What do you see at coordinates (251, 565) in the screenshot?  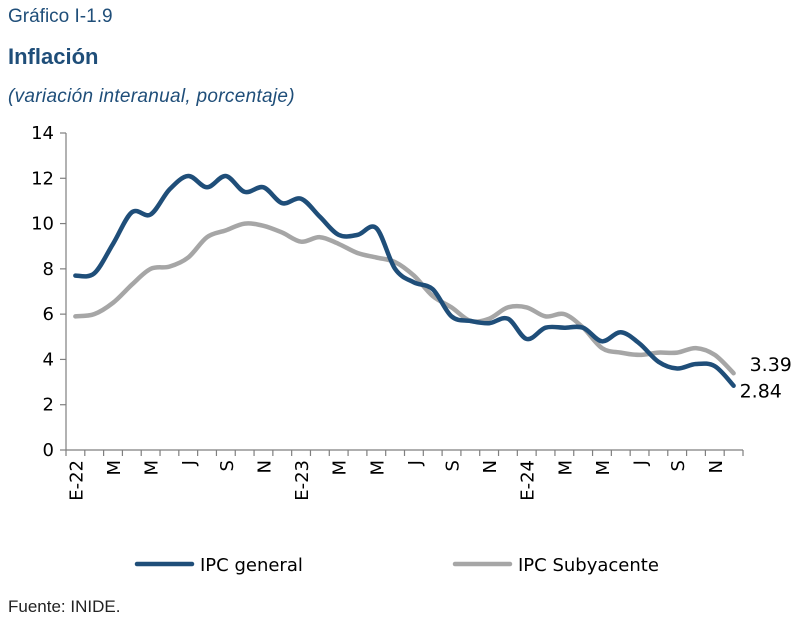 I see `legend-label-general: IPC general` at bounding box center [251, 565].